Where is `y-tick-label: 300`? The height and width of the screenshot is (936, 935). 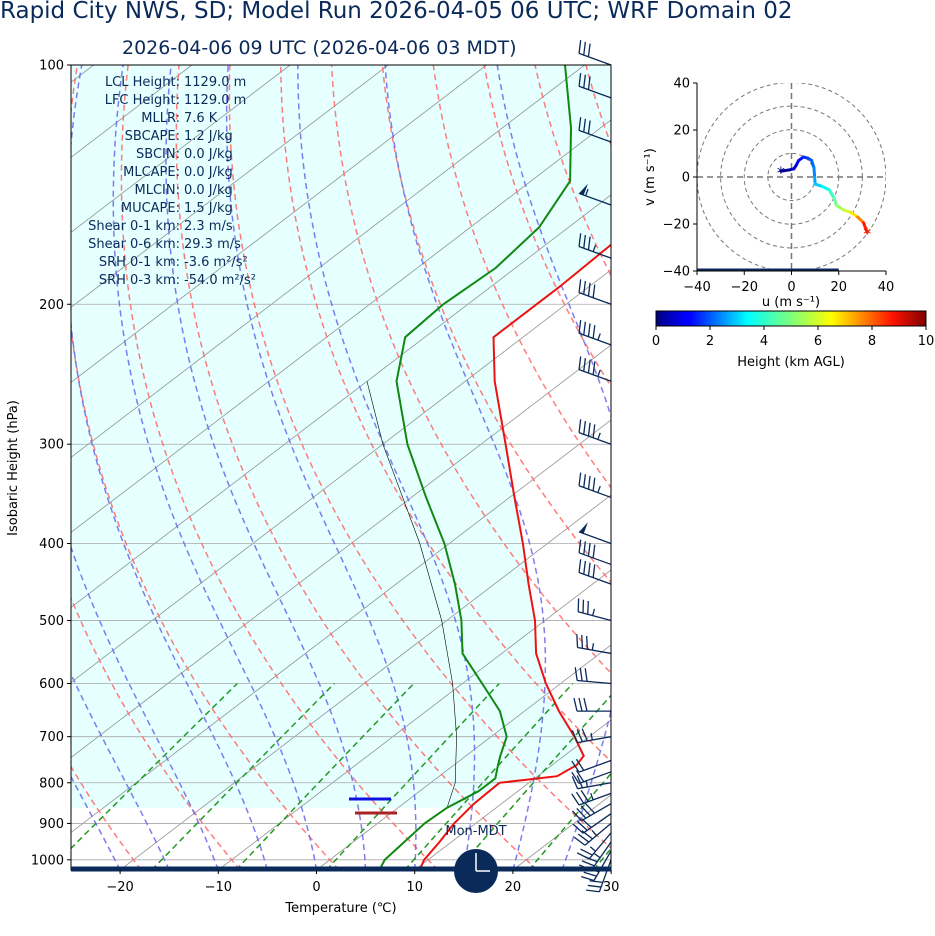
y-tick-label: 300 is located at coordinates (51, 445).